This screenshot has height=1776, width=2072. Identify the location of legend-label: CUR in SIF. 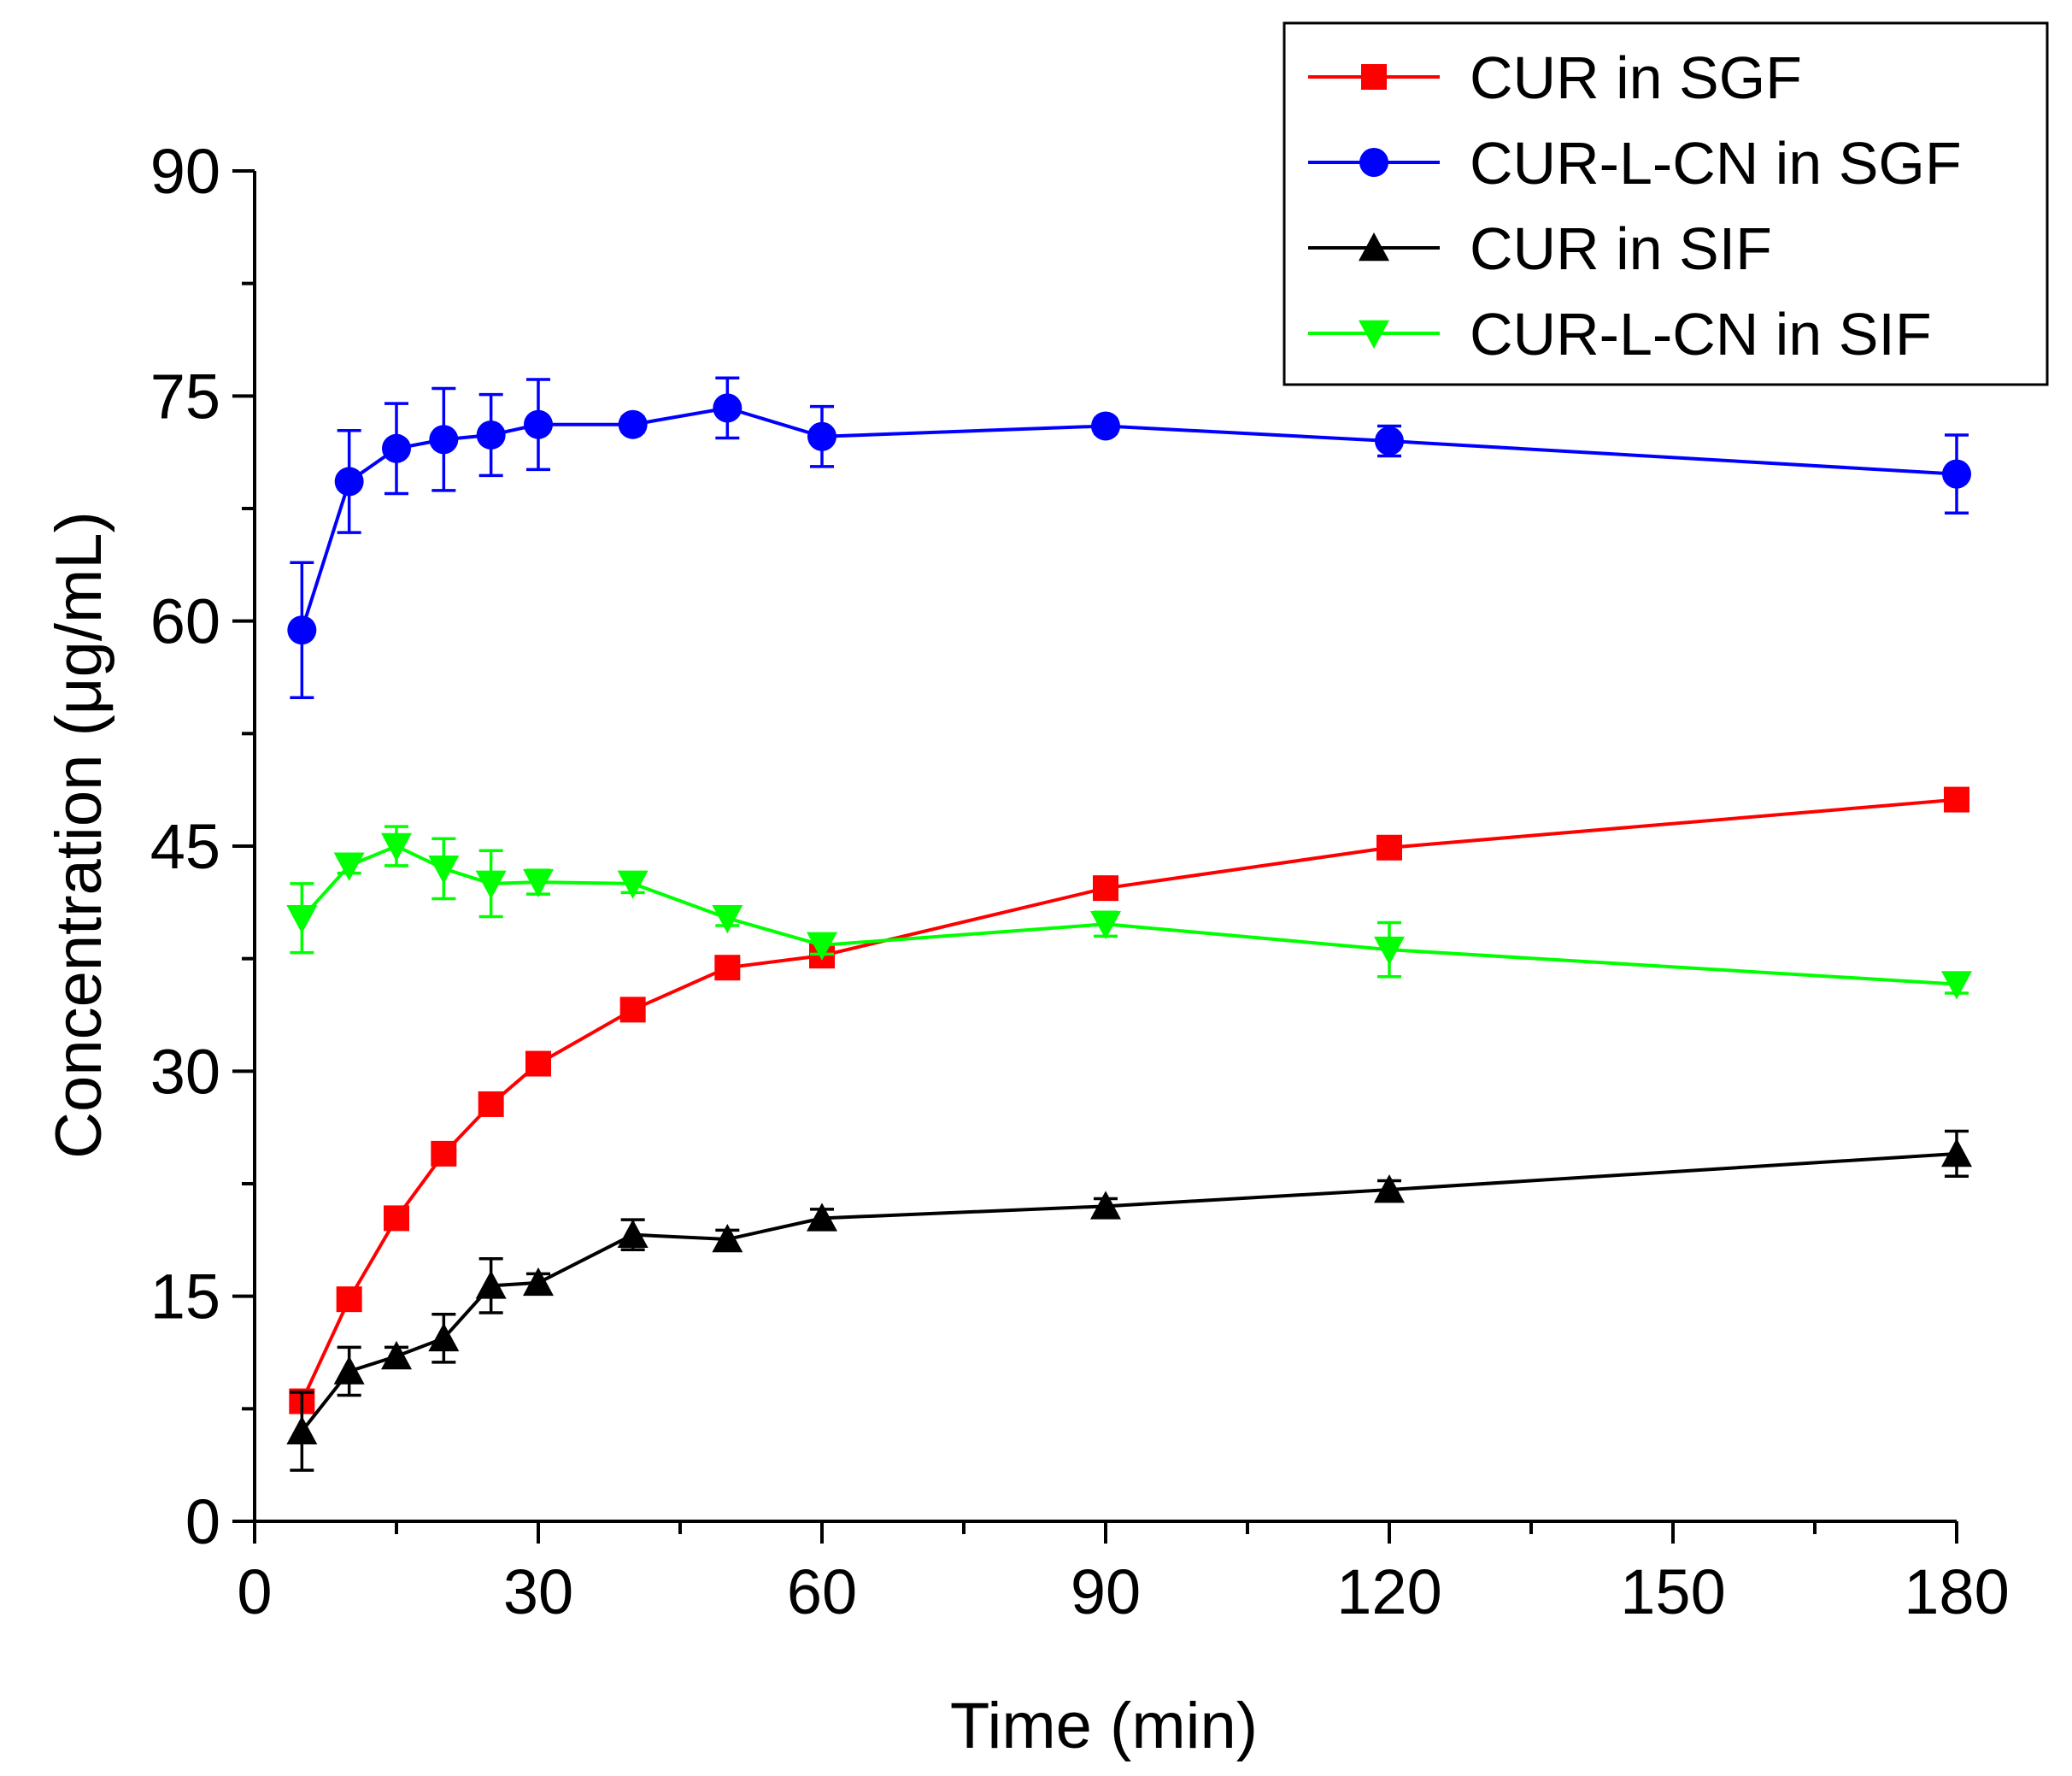
(1621, 248).